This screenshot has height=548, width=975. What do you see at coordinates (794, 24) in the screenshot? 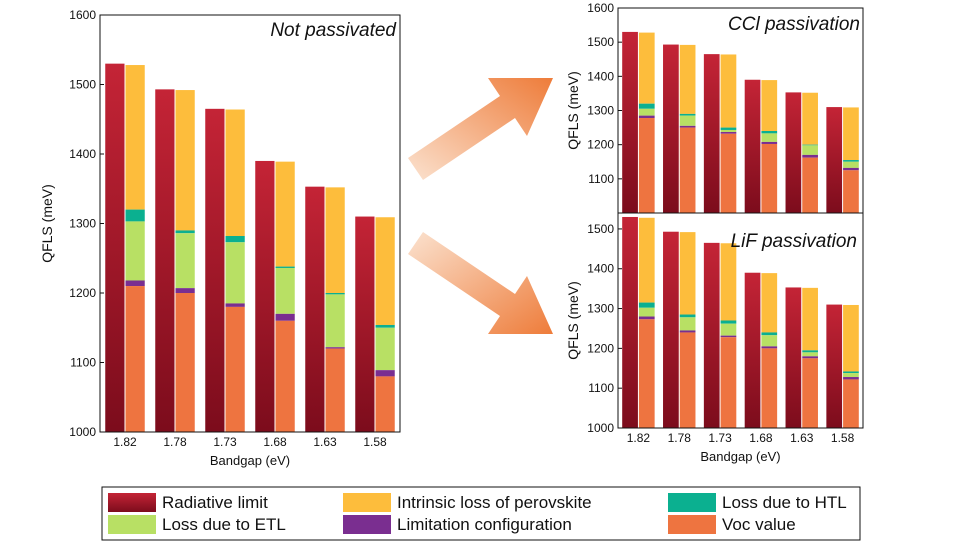
I see `panel-title: CCl passivation` at bounding box center [794, 24].